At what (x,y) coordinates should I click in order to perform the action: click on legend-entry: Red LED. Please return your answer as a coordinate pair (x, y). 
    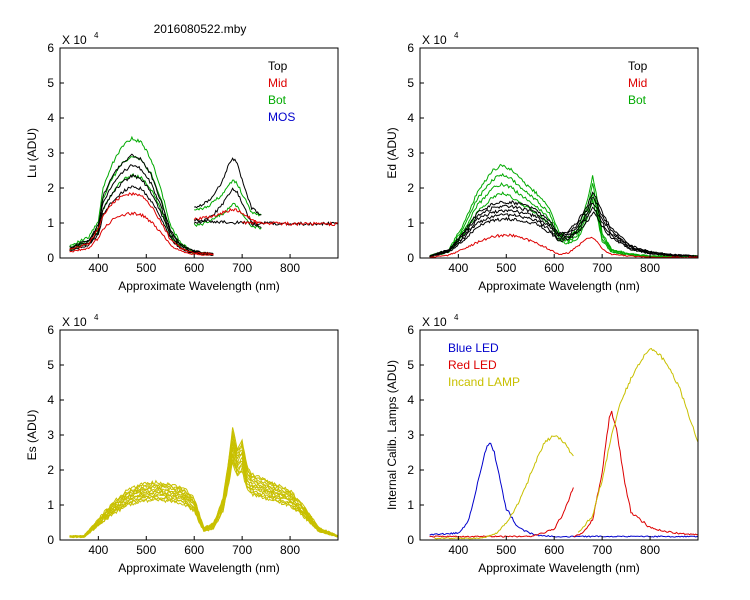
    Looking at the image, I should click on (472, 365).